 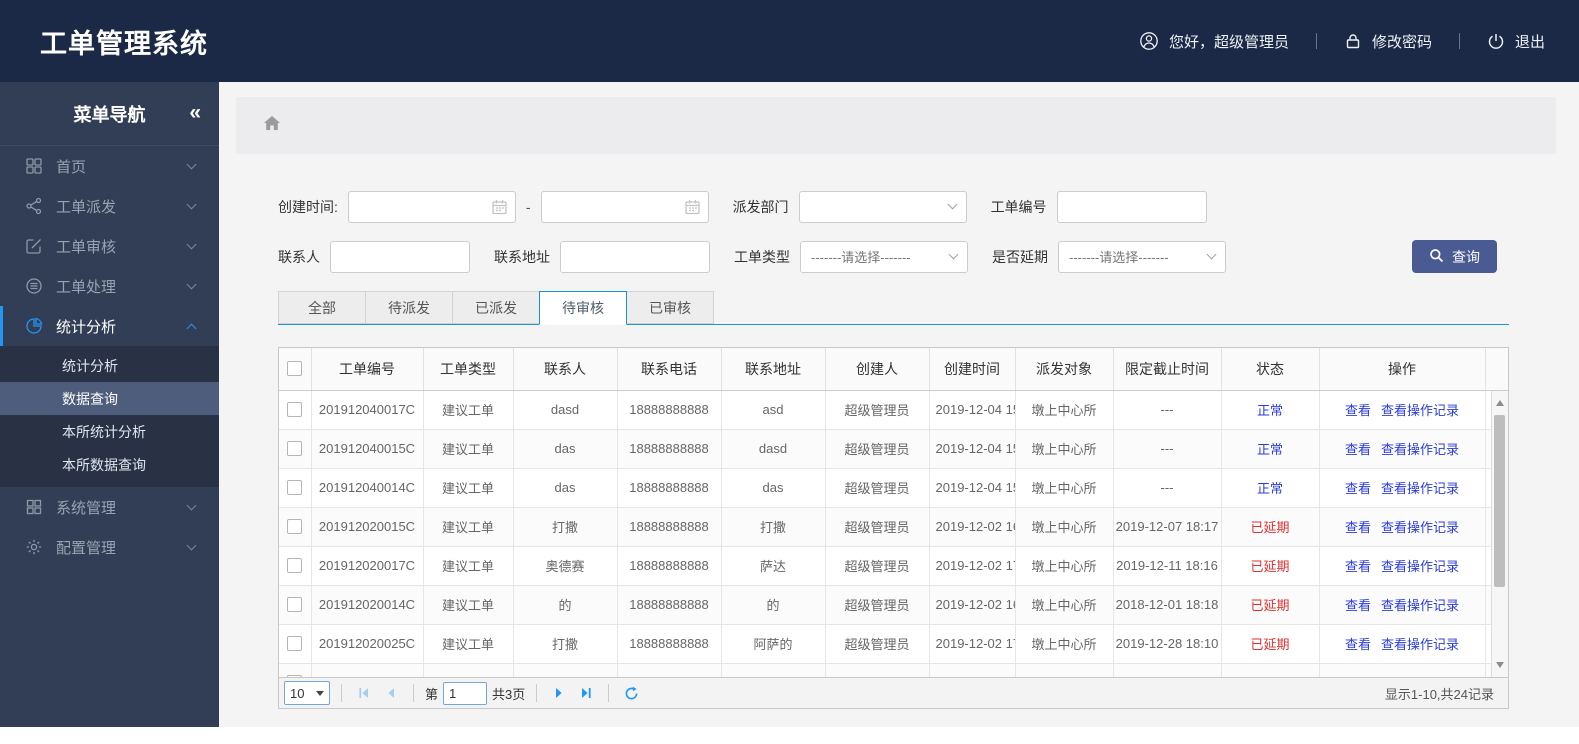 What do you see at coordinates (1064, 410) in the screenshot?
I see `cell-target: 墩上中心所` at bounding box center [1064, 410].